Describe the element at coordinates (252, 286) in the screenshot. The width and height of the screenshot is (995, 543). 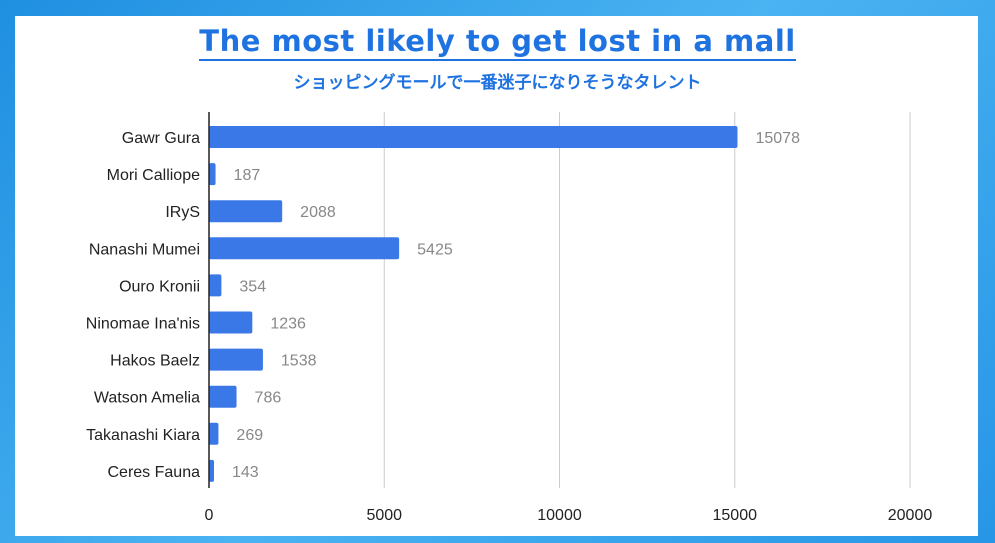
I see `data-label: 354` at that location.